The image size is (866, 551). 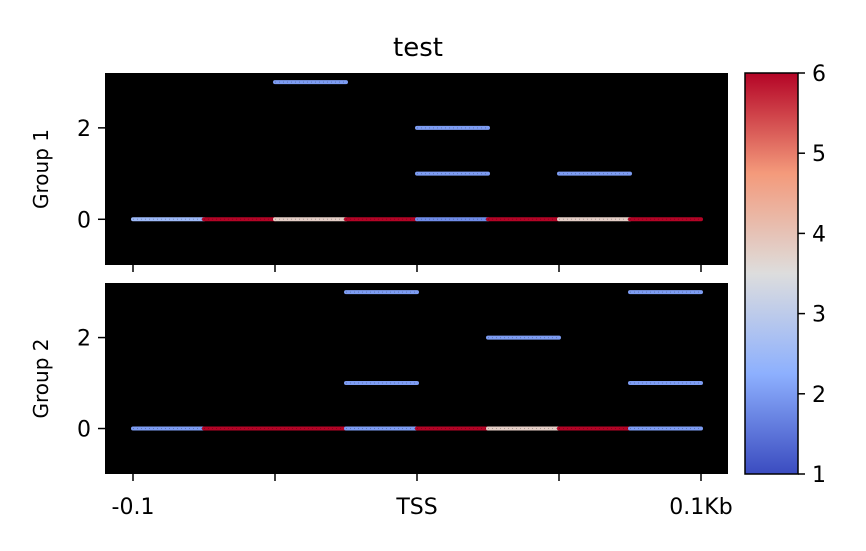 I want to click on colorbar-tick-label: 1, so click(x=819, y=475).